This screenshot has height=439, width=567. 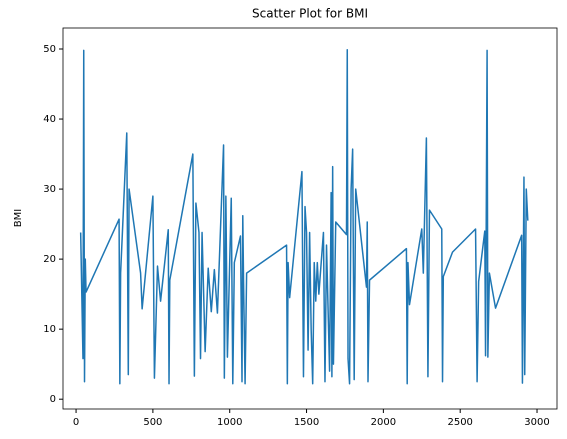 What do you see at coordinates (49, 329) in the screenshot?
I see `y-tick-label: 10` at bounding box center [49, 329].